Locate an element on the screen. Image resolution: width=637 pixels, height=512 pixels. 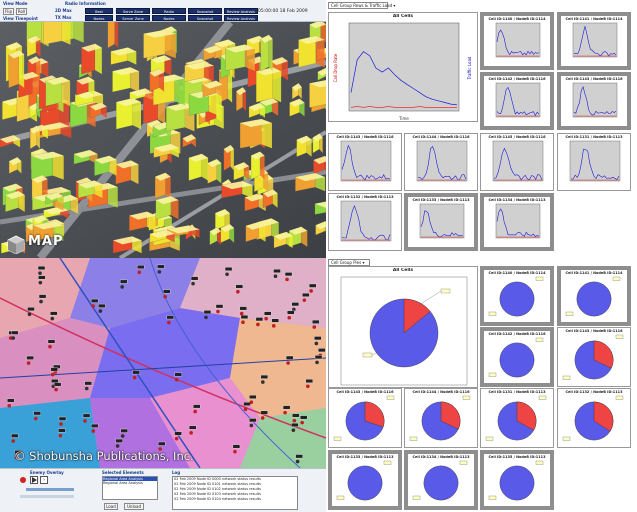
tx-max-label: TX Max is located at coordinates (63, 17).